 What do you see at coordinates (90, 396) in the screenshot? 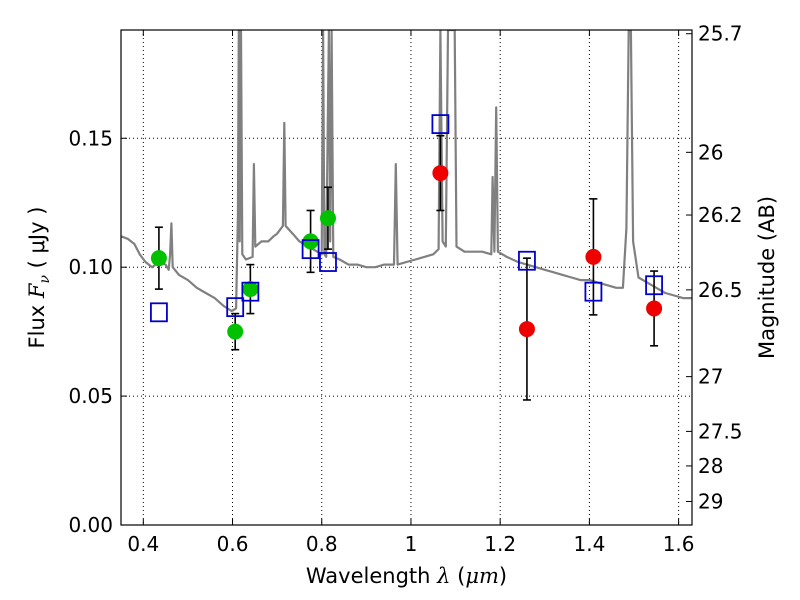
I see `y-tick-label: 0.05` at bounding box center [90, 396].